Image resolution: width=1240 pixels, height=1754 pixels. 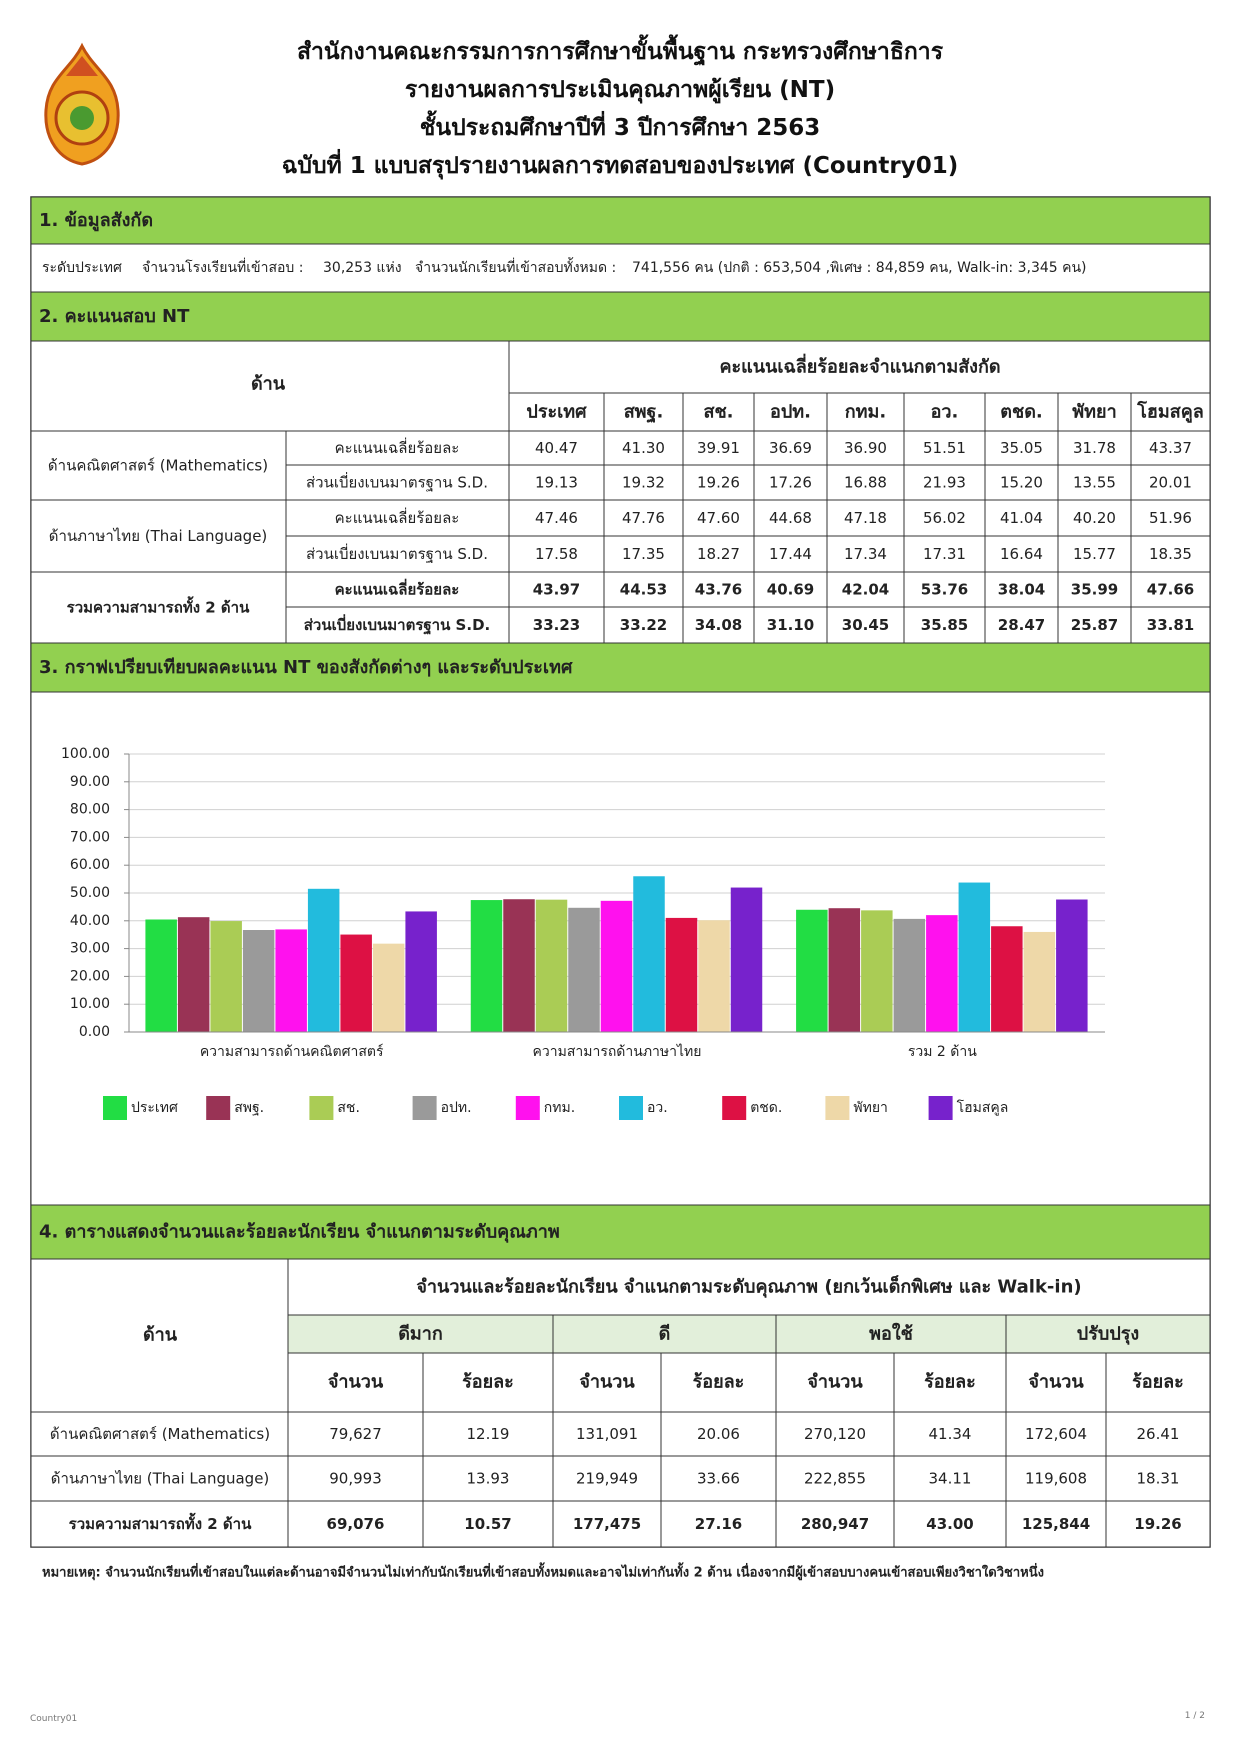 I want to click on section-title: 1. ข้อมูลสังกัด, so click(x=96, y=221).